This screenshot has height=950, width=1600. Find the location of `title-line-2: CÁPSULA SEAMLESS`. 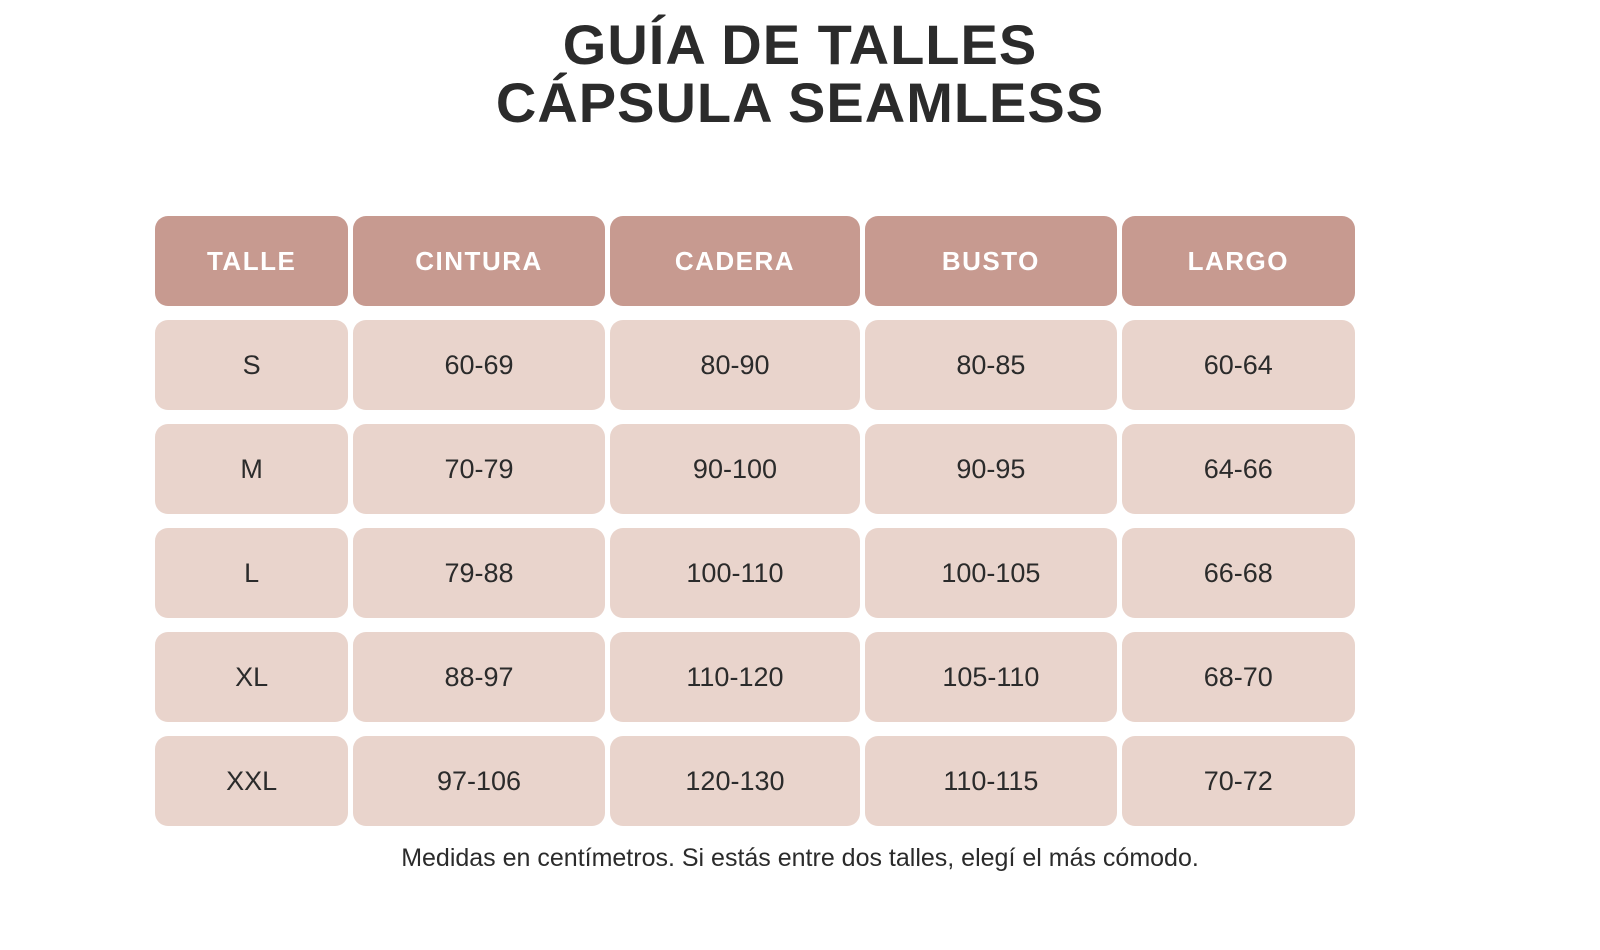

title-line-2: CÁPSULA SEAMLESS is located at coordinates (800, 102).